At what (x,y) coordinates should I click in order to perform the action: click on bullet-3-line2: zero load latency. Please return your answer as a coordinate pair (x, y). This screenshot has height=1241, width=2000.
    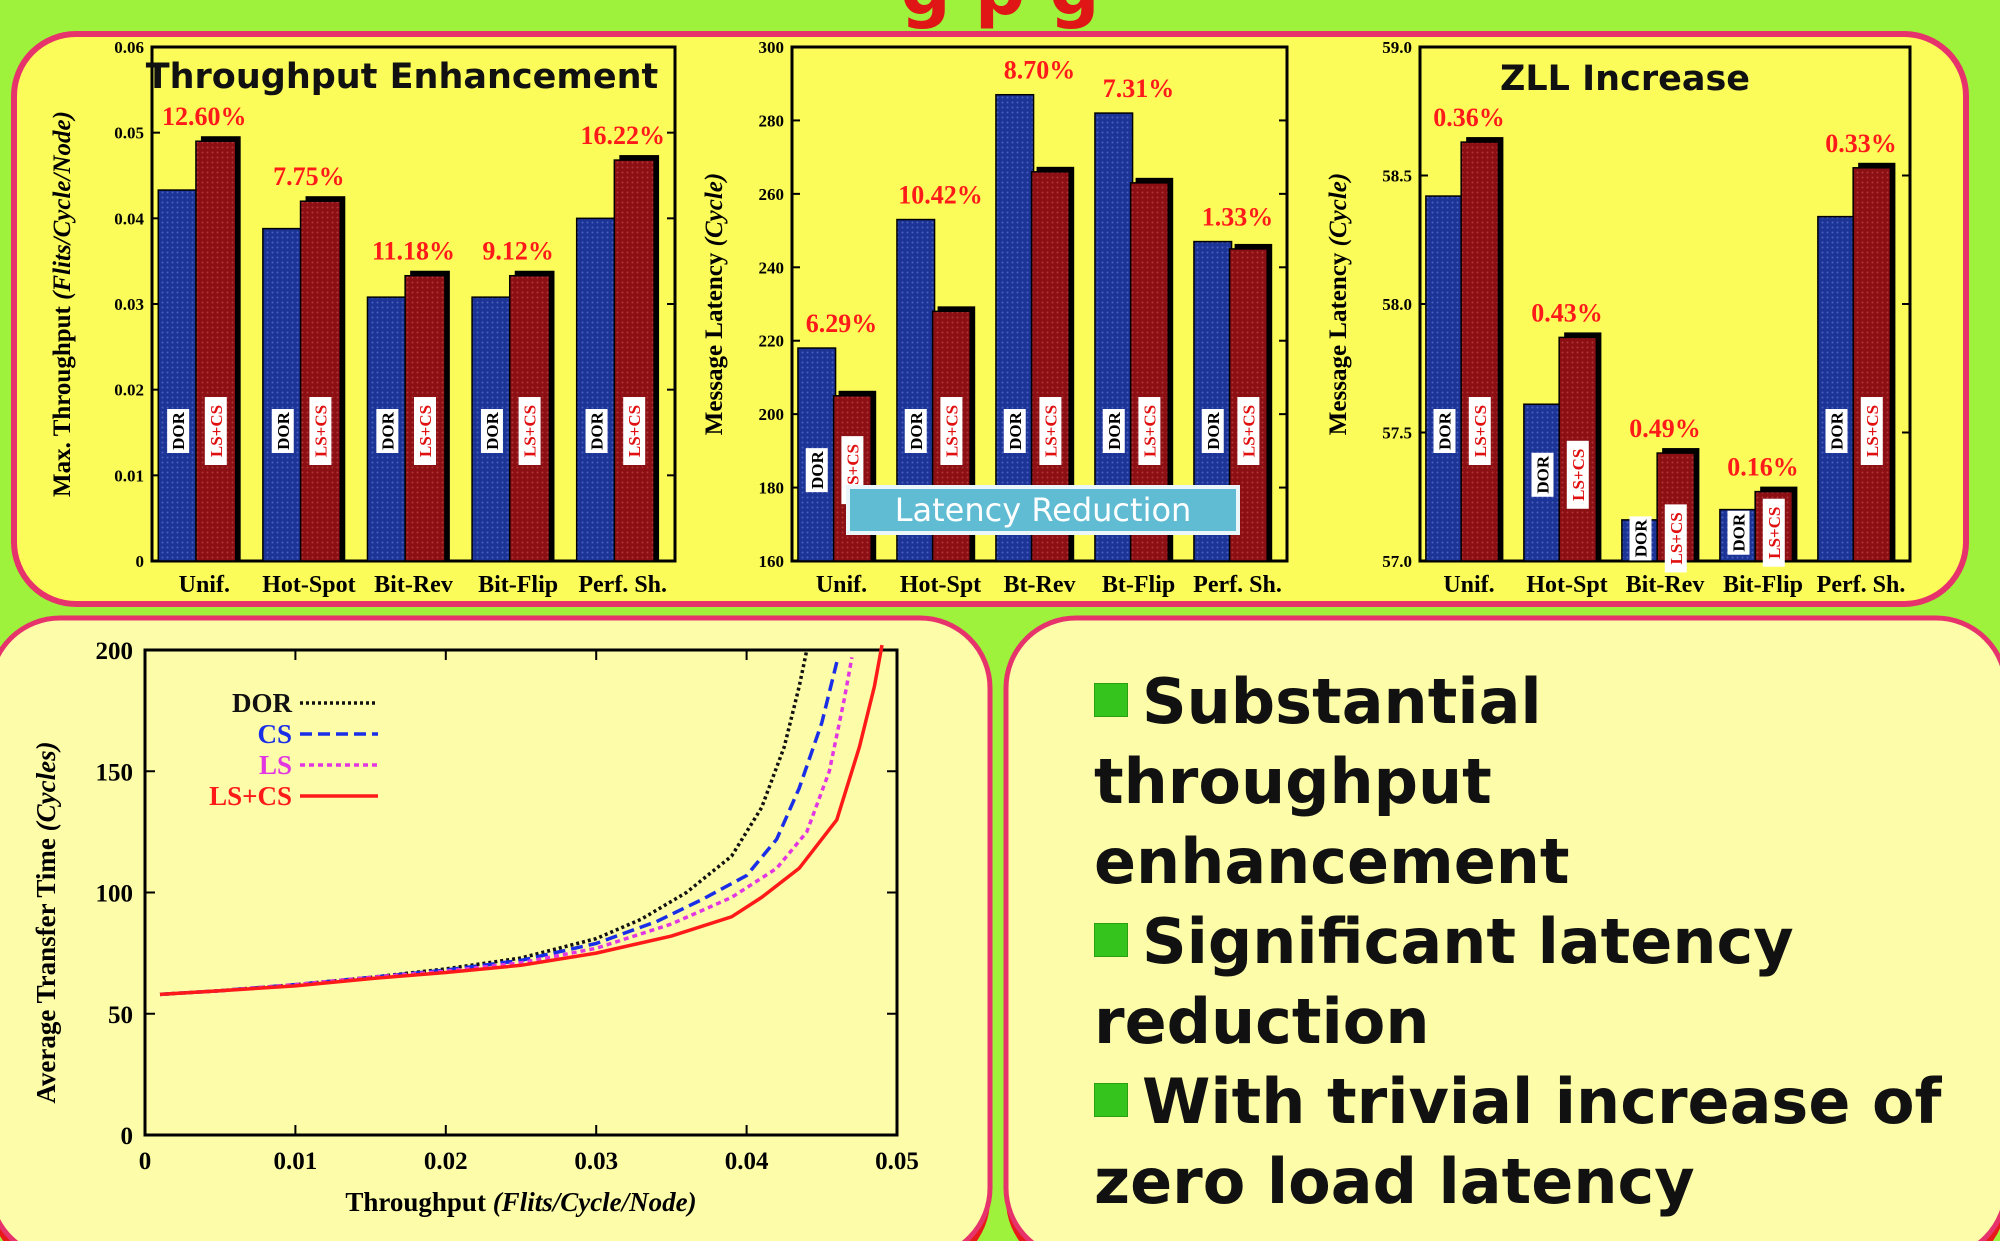
    Looking at the image, I should click on (1394, 1181).